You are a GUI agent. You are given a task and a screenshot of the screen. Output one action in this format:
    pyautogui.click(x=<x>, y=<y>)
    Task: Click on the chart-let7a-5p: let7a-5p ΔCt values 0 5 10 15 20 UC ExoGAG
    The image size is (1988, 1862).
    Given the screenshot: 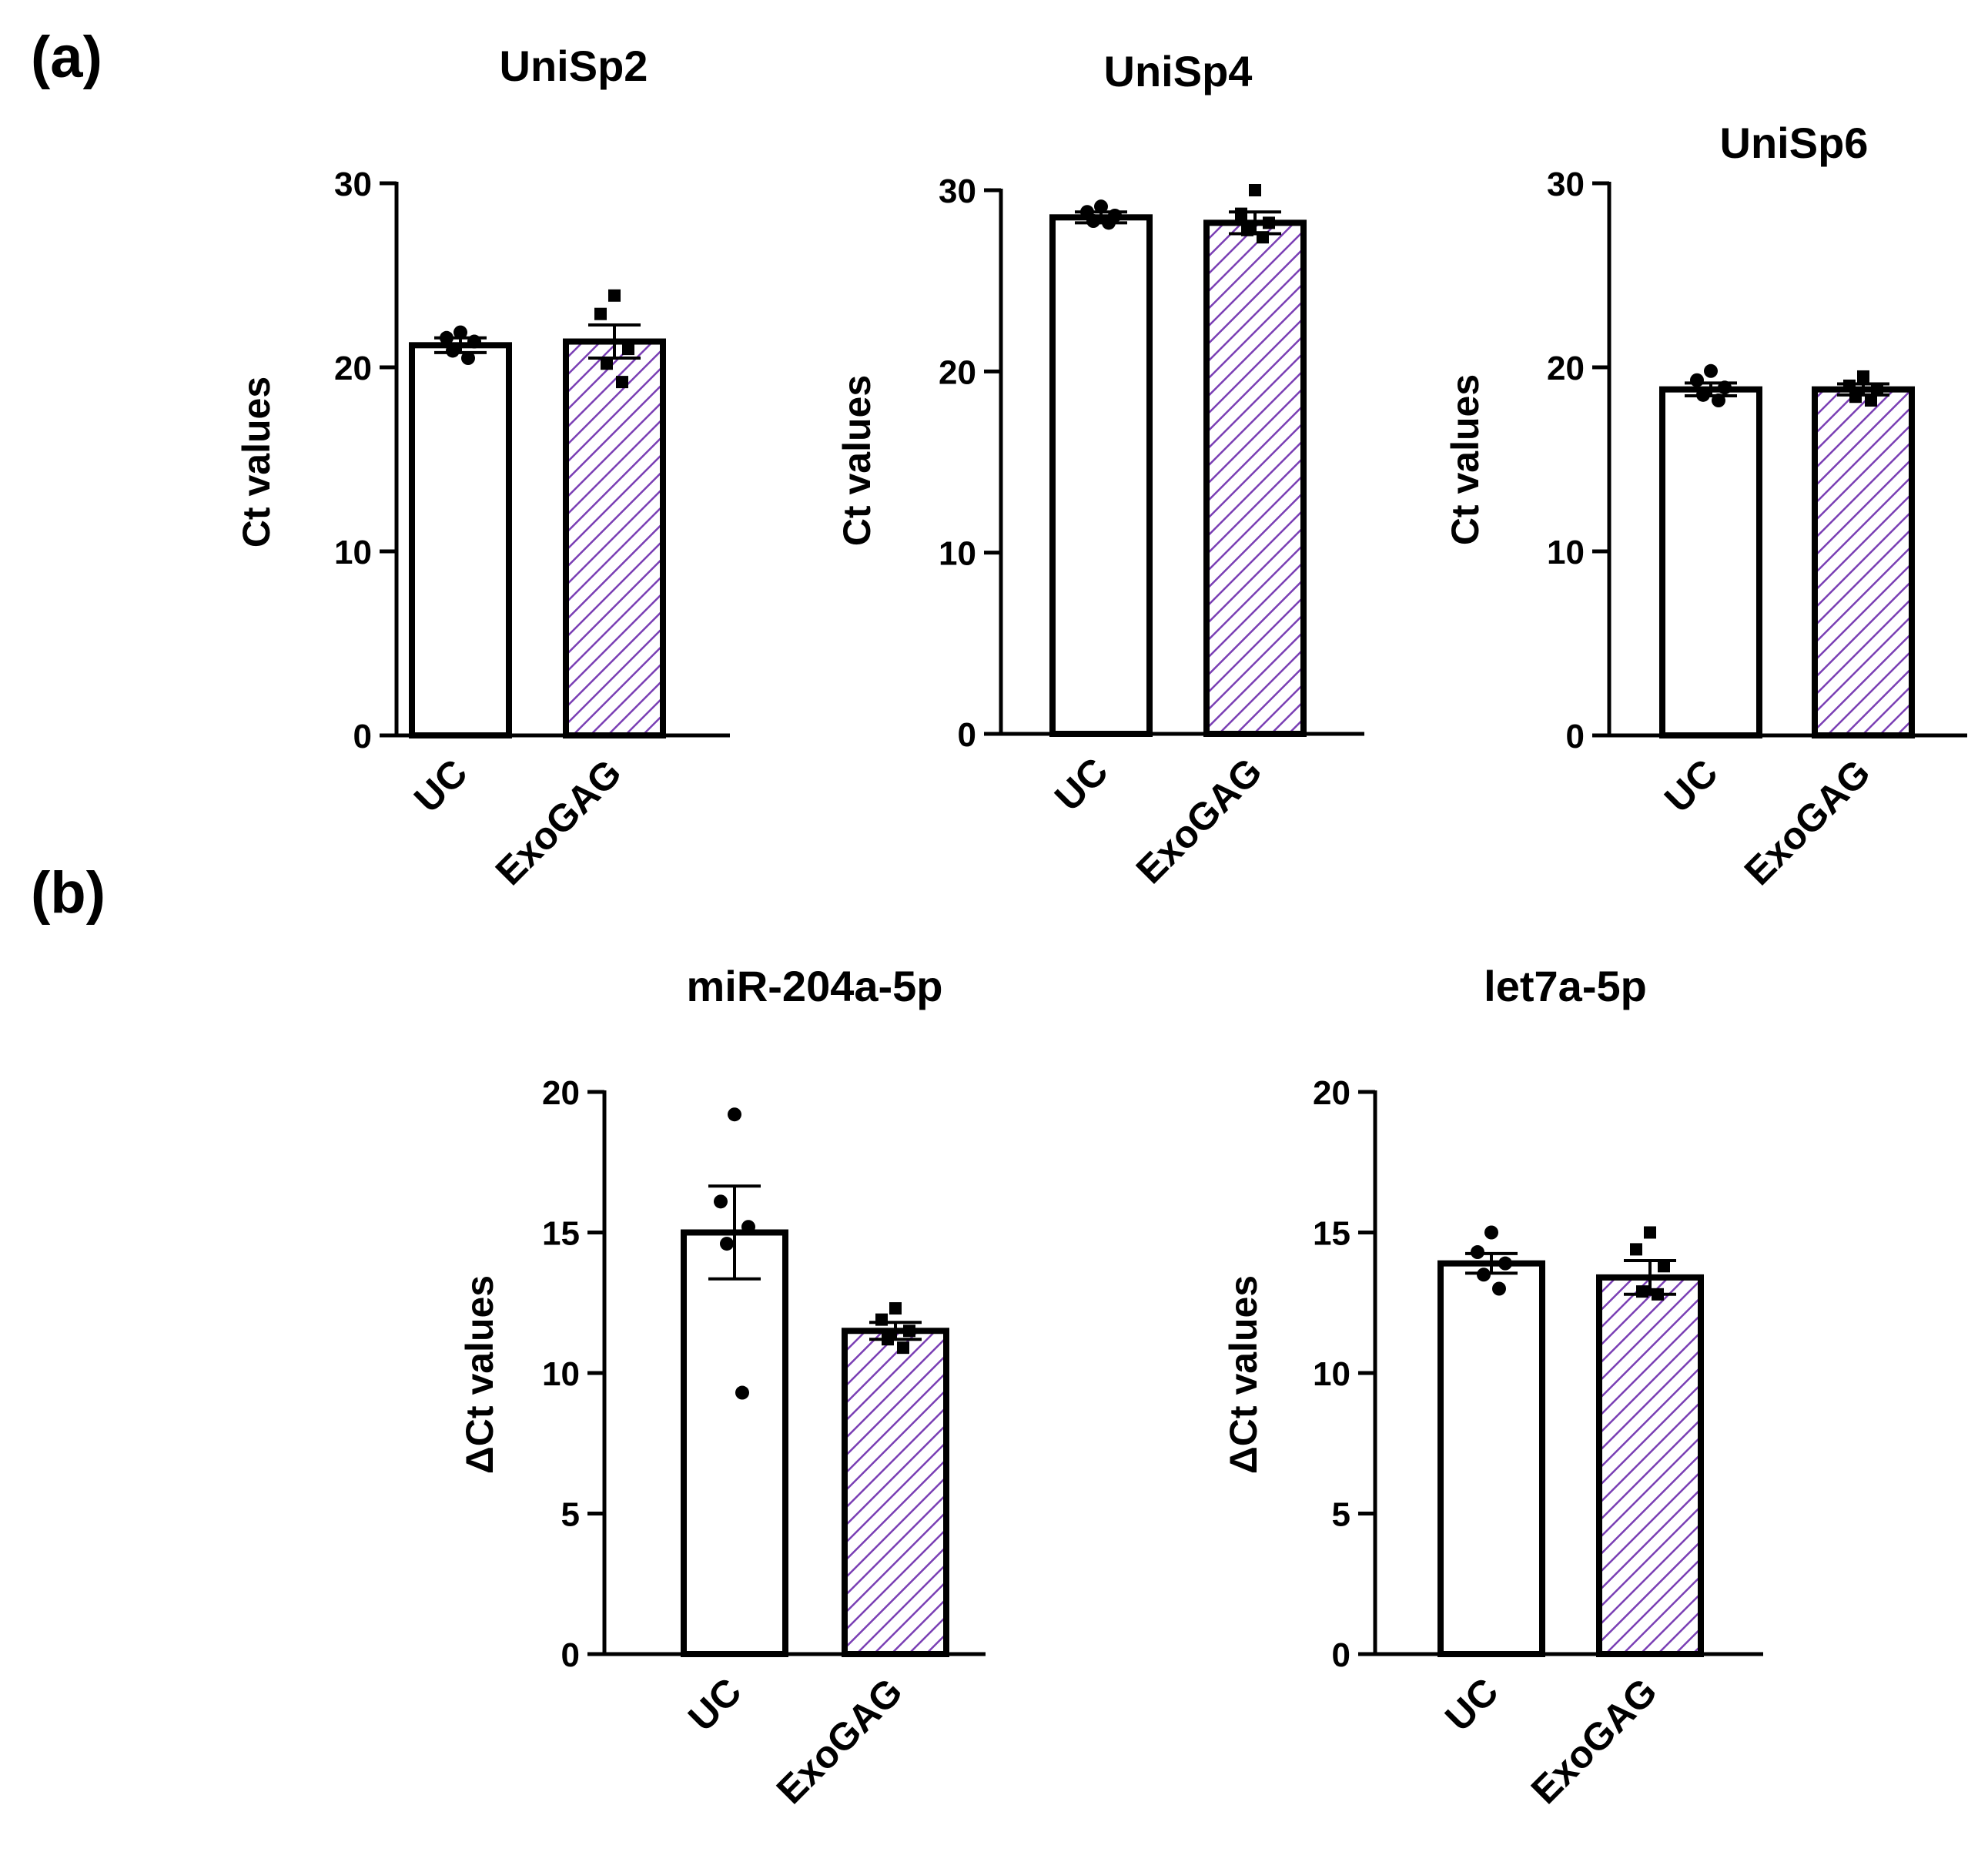 What is the action you would take?
    pyautogui.click(x=1492, y=1387)
    